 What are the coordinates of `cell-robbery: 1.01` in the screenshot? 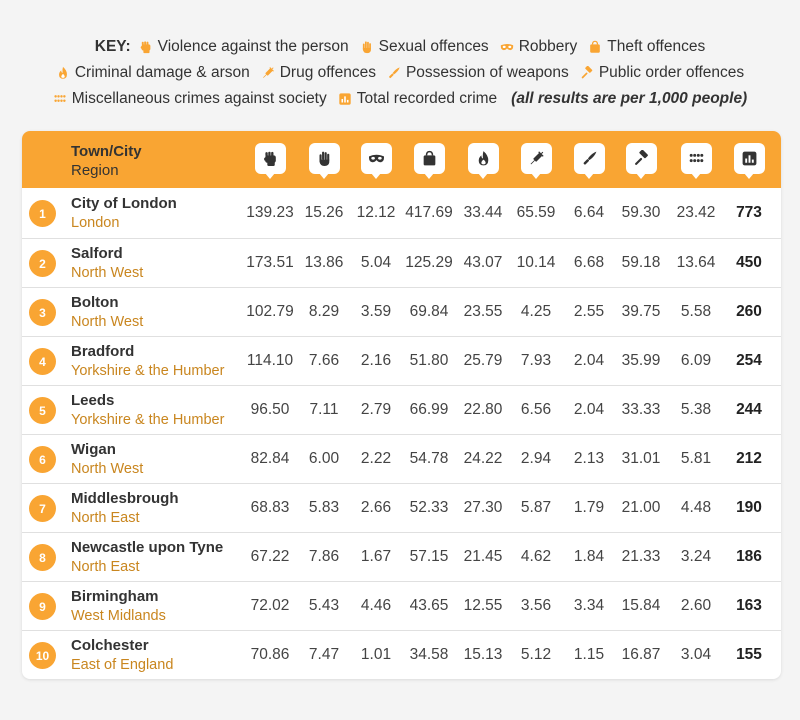 It's located at (376, 654).